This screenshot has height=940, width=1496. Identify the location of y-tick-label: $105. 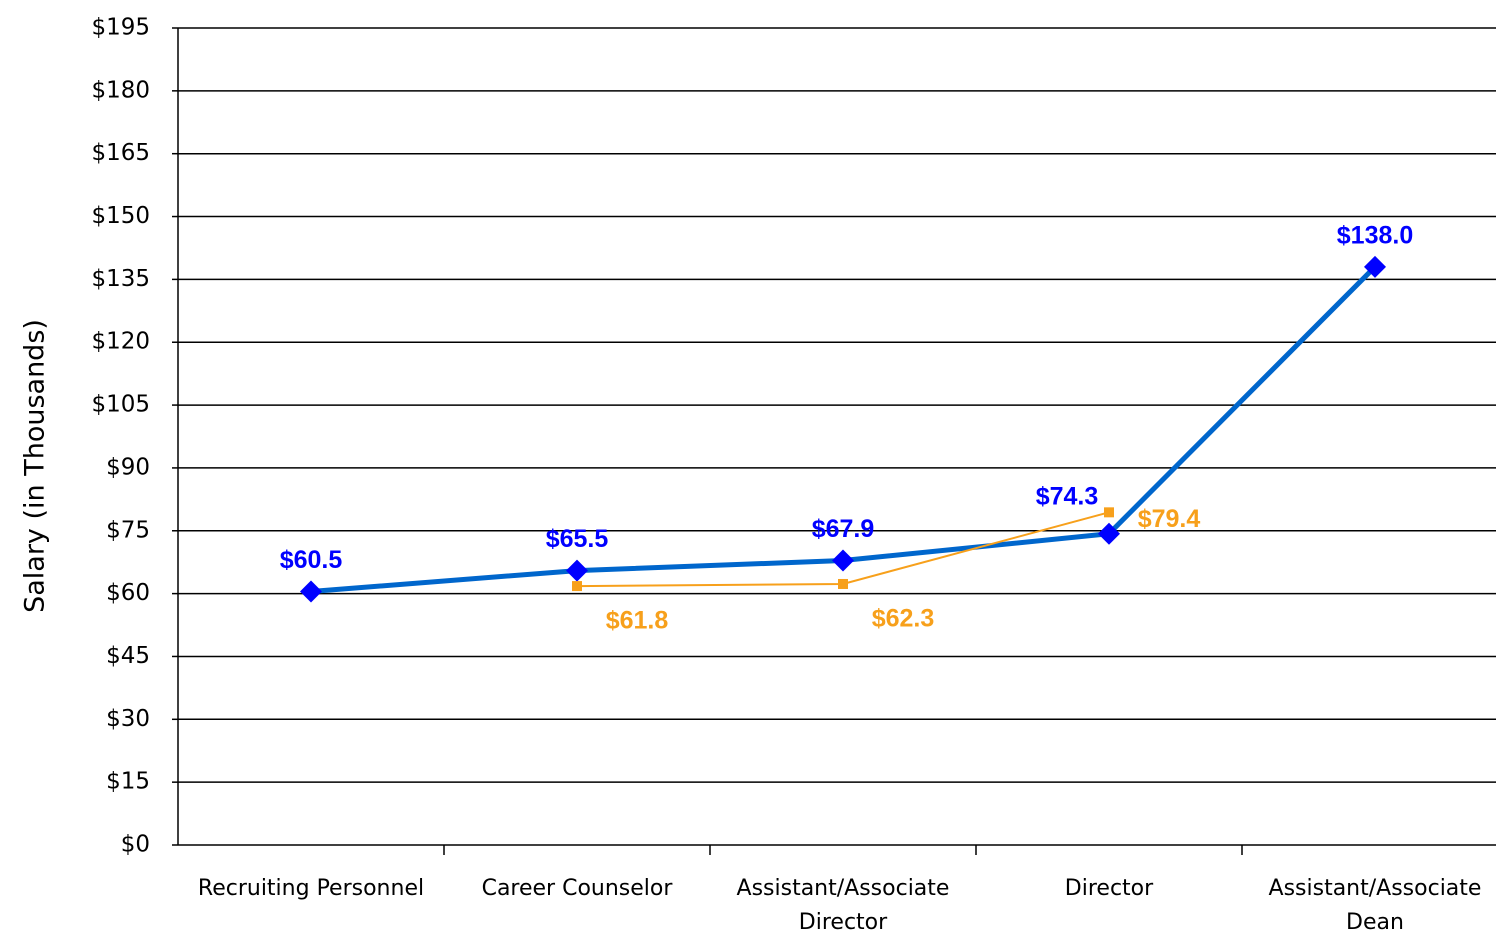
(120, 405).